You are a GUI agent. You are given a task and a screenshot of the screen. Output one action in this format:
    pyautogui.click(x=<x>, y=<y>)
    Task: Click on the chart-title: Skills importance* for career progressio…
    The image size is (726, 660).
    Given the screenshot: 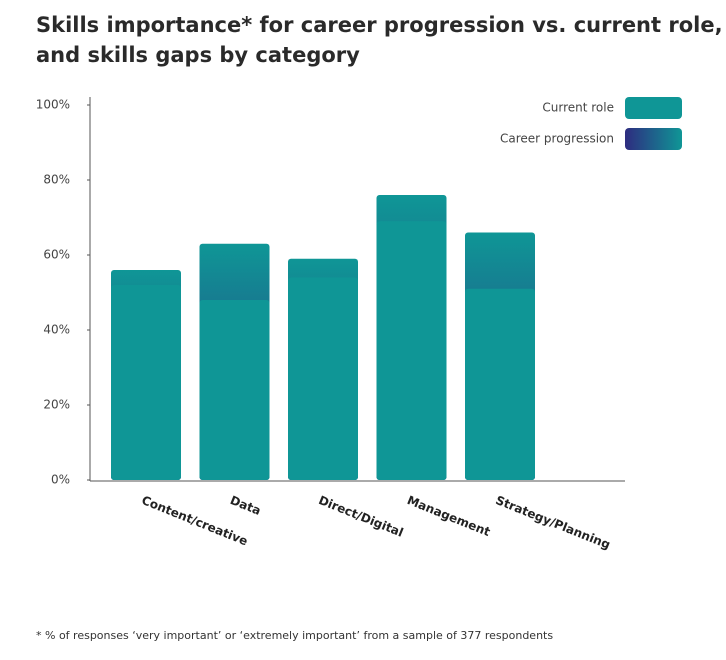 What is the action you would take?
    pyautogui.click(x=379, y=25)
    